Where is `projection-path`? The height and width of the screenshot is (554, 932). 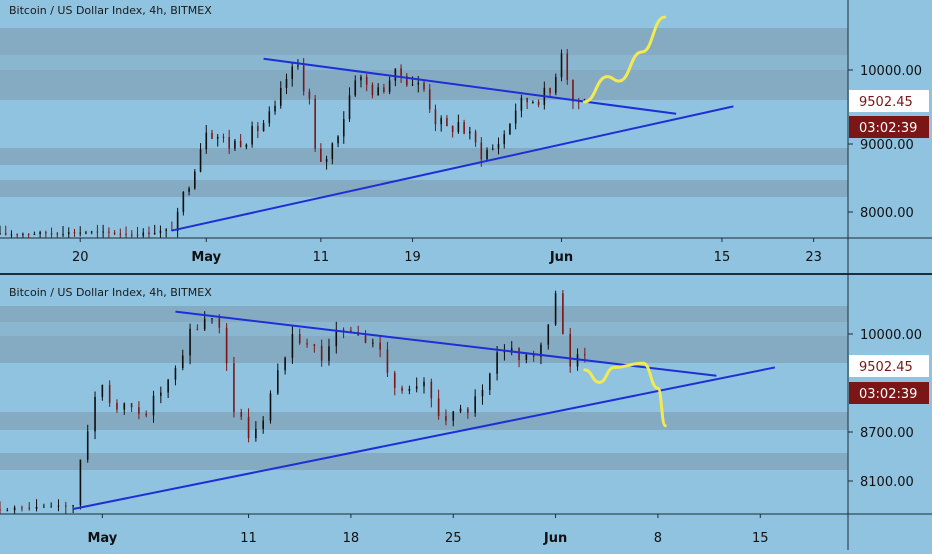 projection-path is located at coordinates (624, 59).